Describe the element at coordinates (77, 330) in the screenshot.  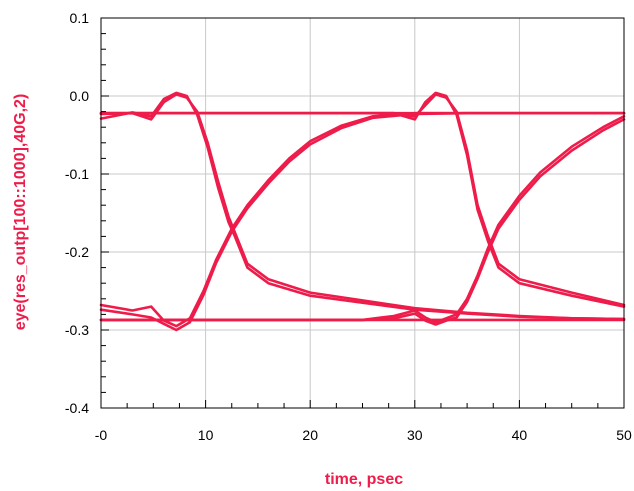
I see `y-tick-label: -0.3` at that location.